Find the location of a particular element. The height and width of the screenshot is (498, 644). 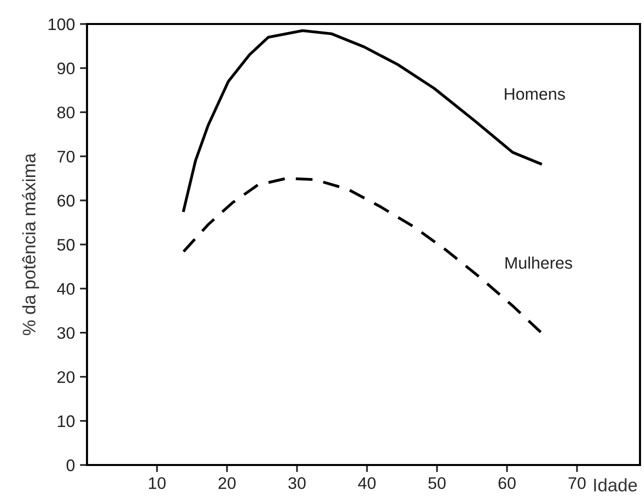

y-tick-label: 100 is located at coordinates (61, 24).